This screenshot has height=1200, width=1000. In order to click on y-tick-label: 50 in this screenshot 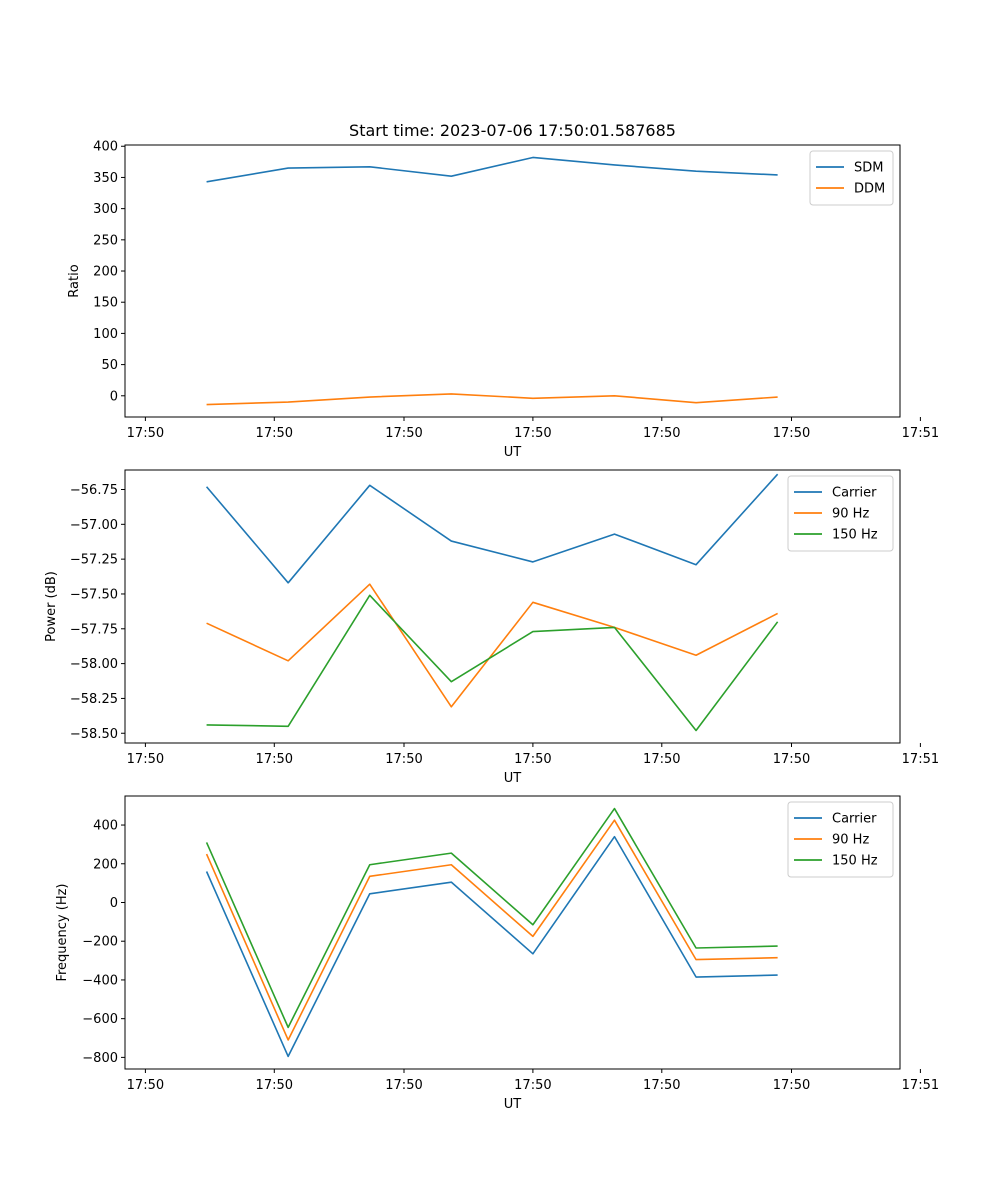, I will do `click(109, 365)`.